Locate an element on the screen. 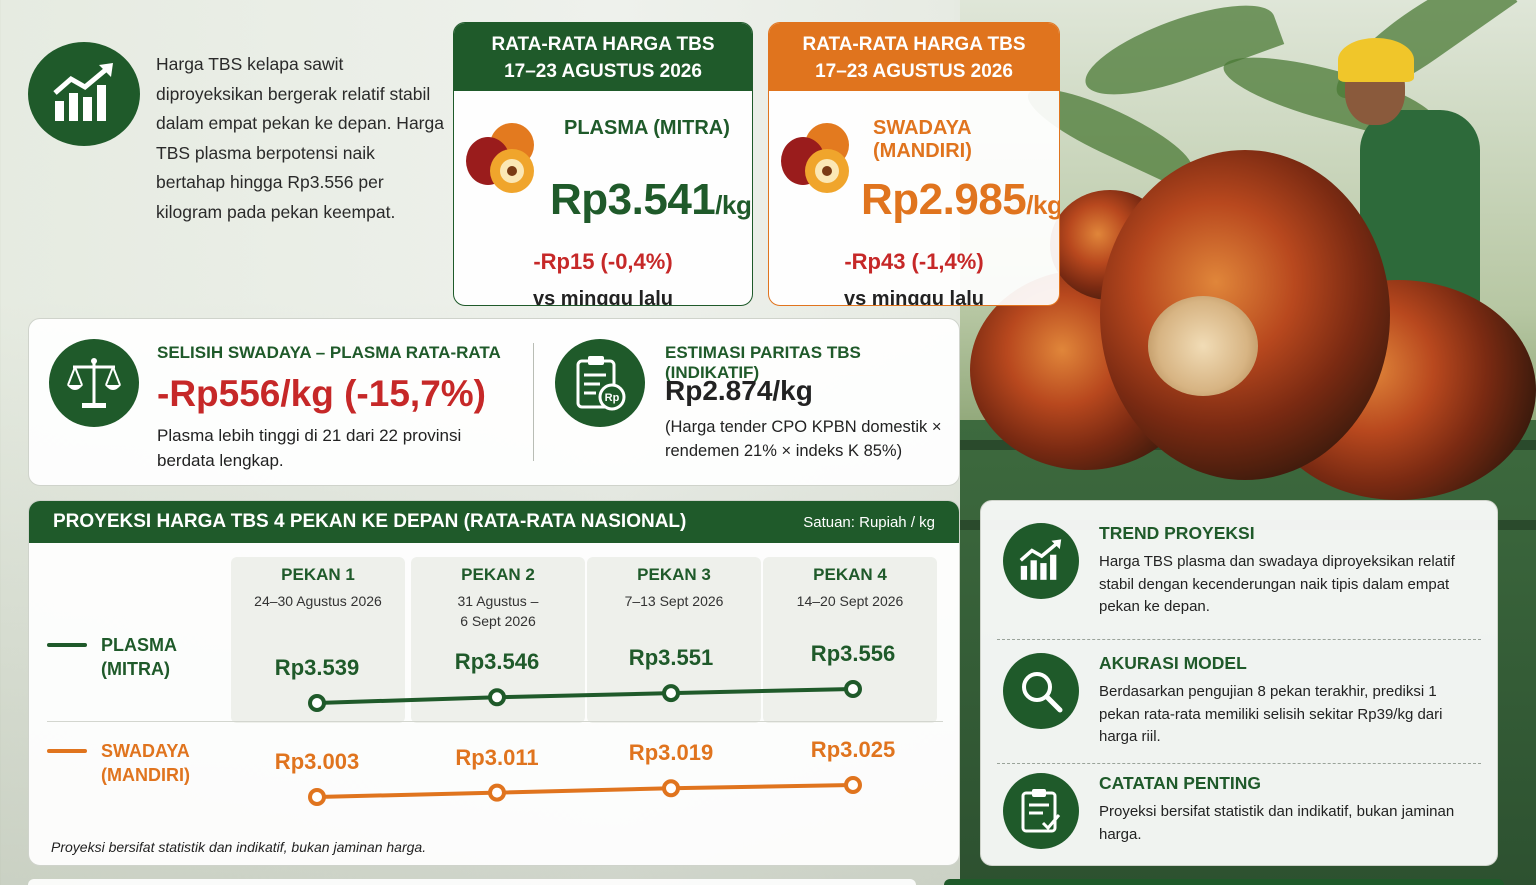  series-line-swadaya is located at coordinates (585, 791).